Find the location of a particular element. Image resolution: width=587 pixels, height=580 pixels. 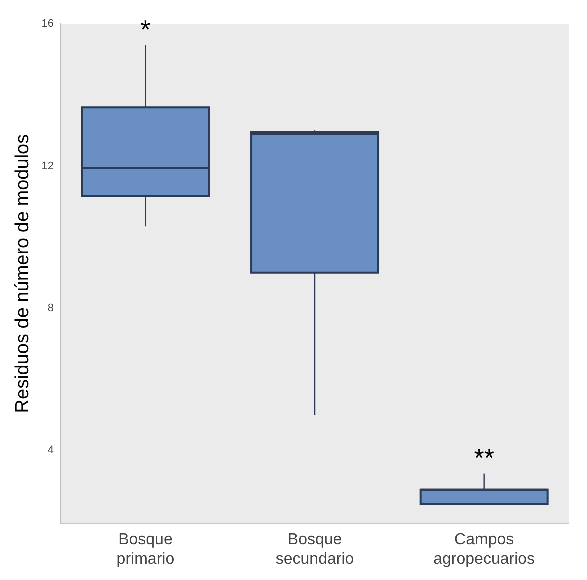

x-tick-label: Bosque primario is located at coordinates (145, 550).